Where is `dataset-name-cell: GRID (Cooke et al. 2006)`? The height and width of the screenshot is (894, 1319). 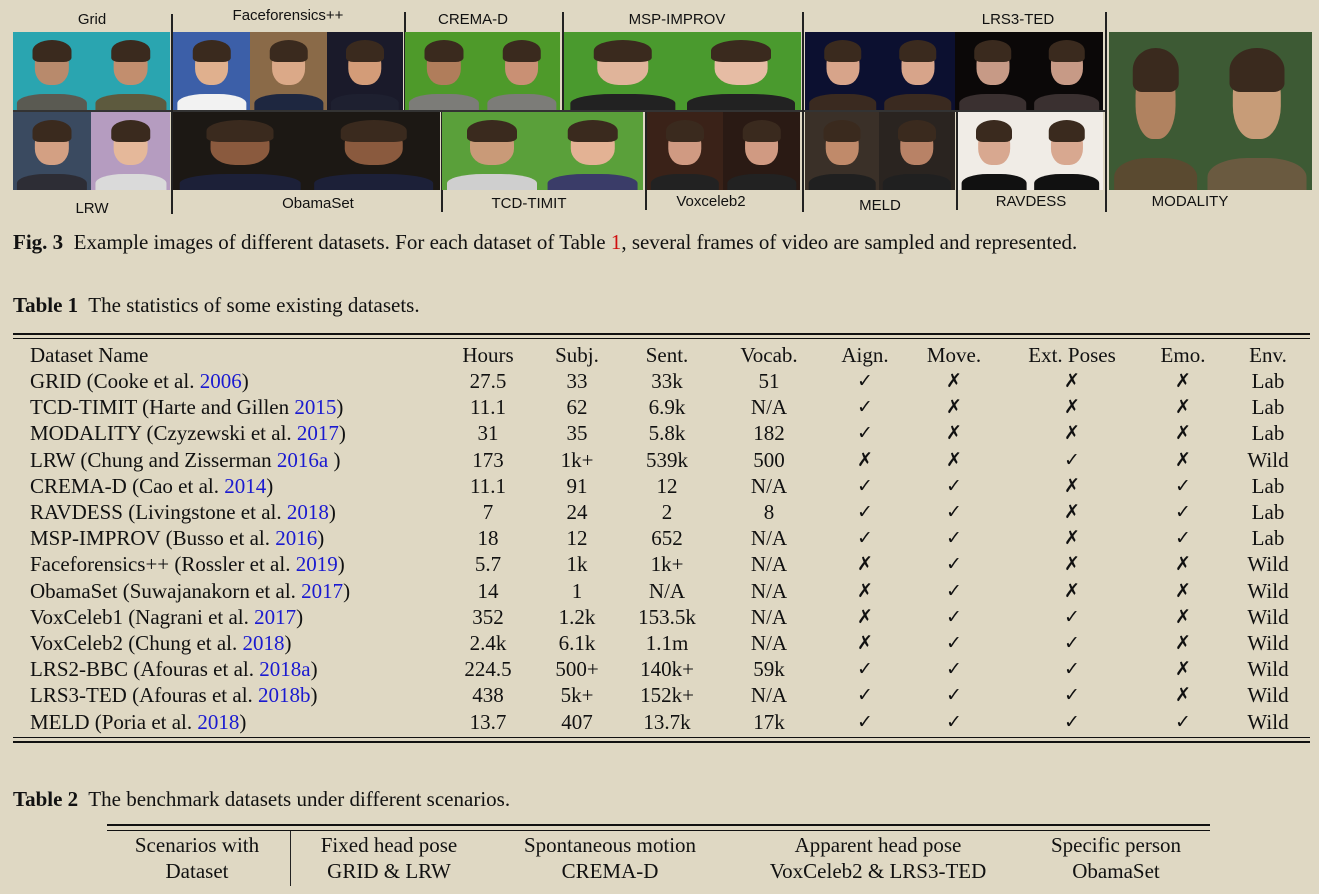
dataset-name-cell: GRID (Cooke et al. 2006) is located at coordinates (139, 381).